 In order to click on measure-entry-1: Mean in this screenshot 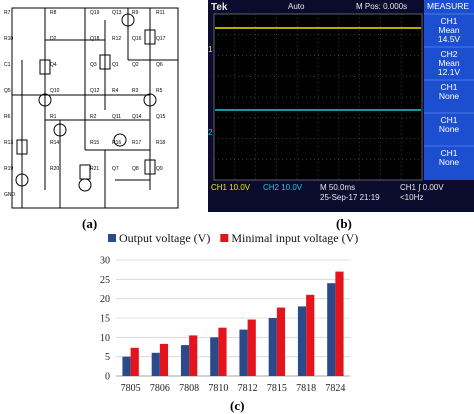, I will do `click(449, 30)`.